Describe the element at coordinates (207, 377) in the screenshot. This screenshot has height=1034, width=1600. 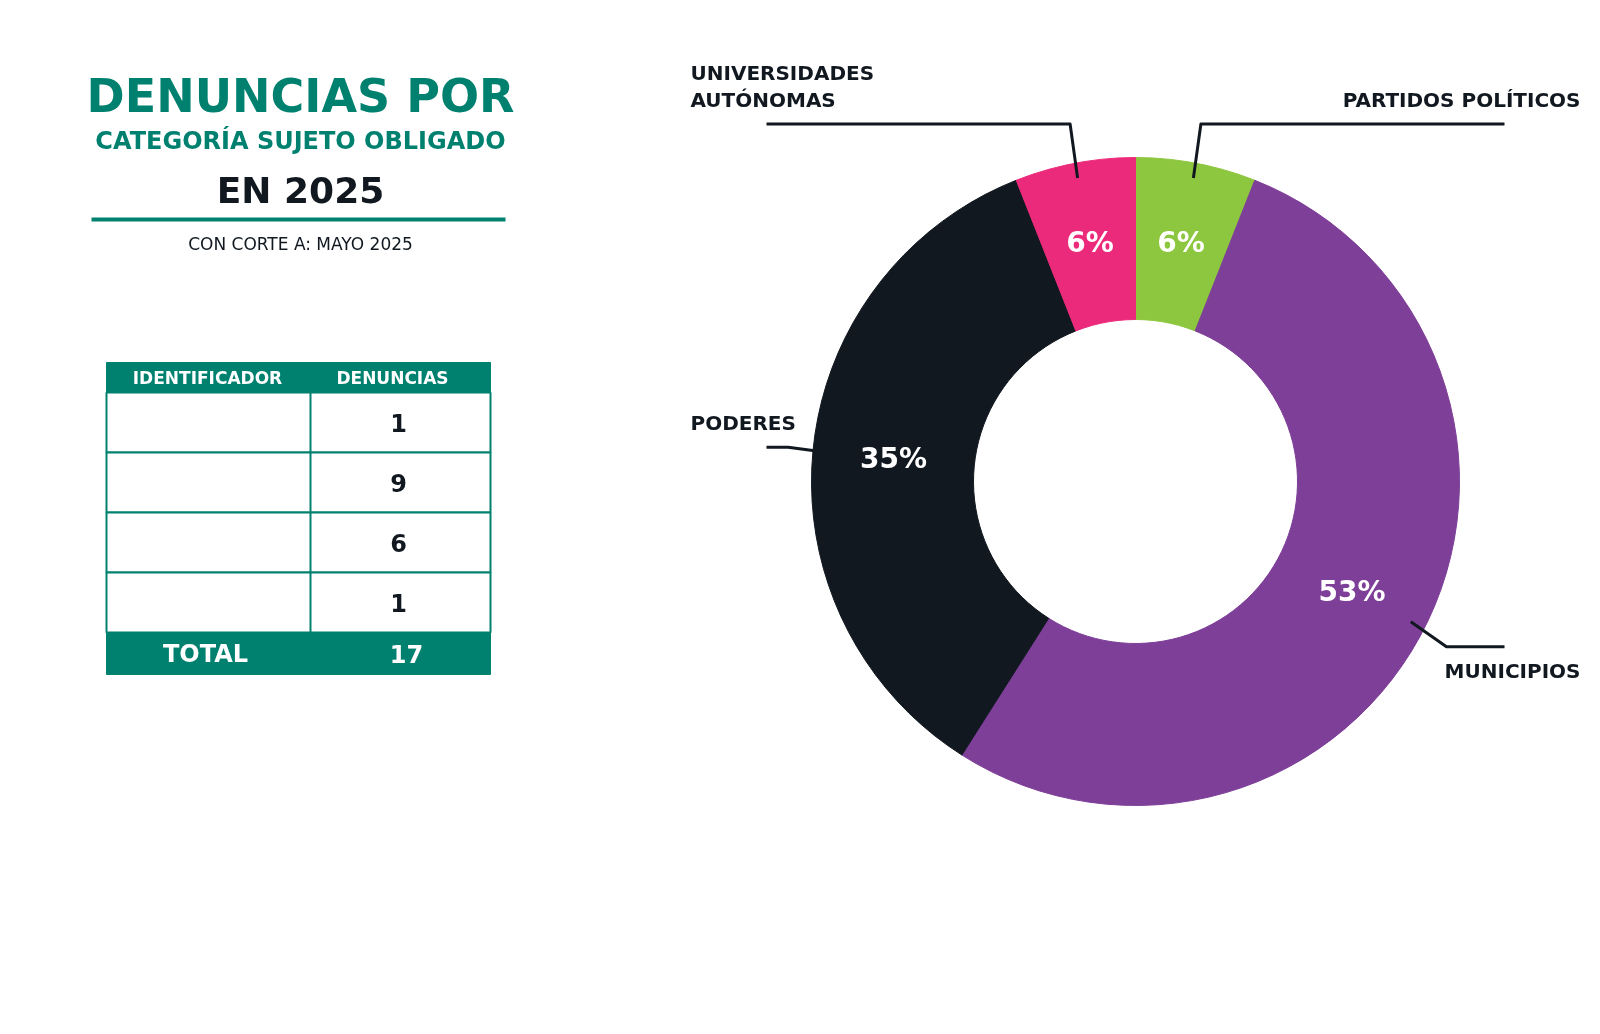
I see `text: IDENTIFICADOR` at that location.